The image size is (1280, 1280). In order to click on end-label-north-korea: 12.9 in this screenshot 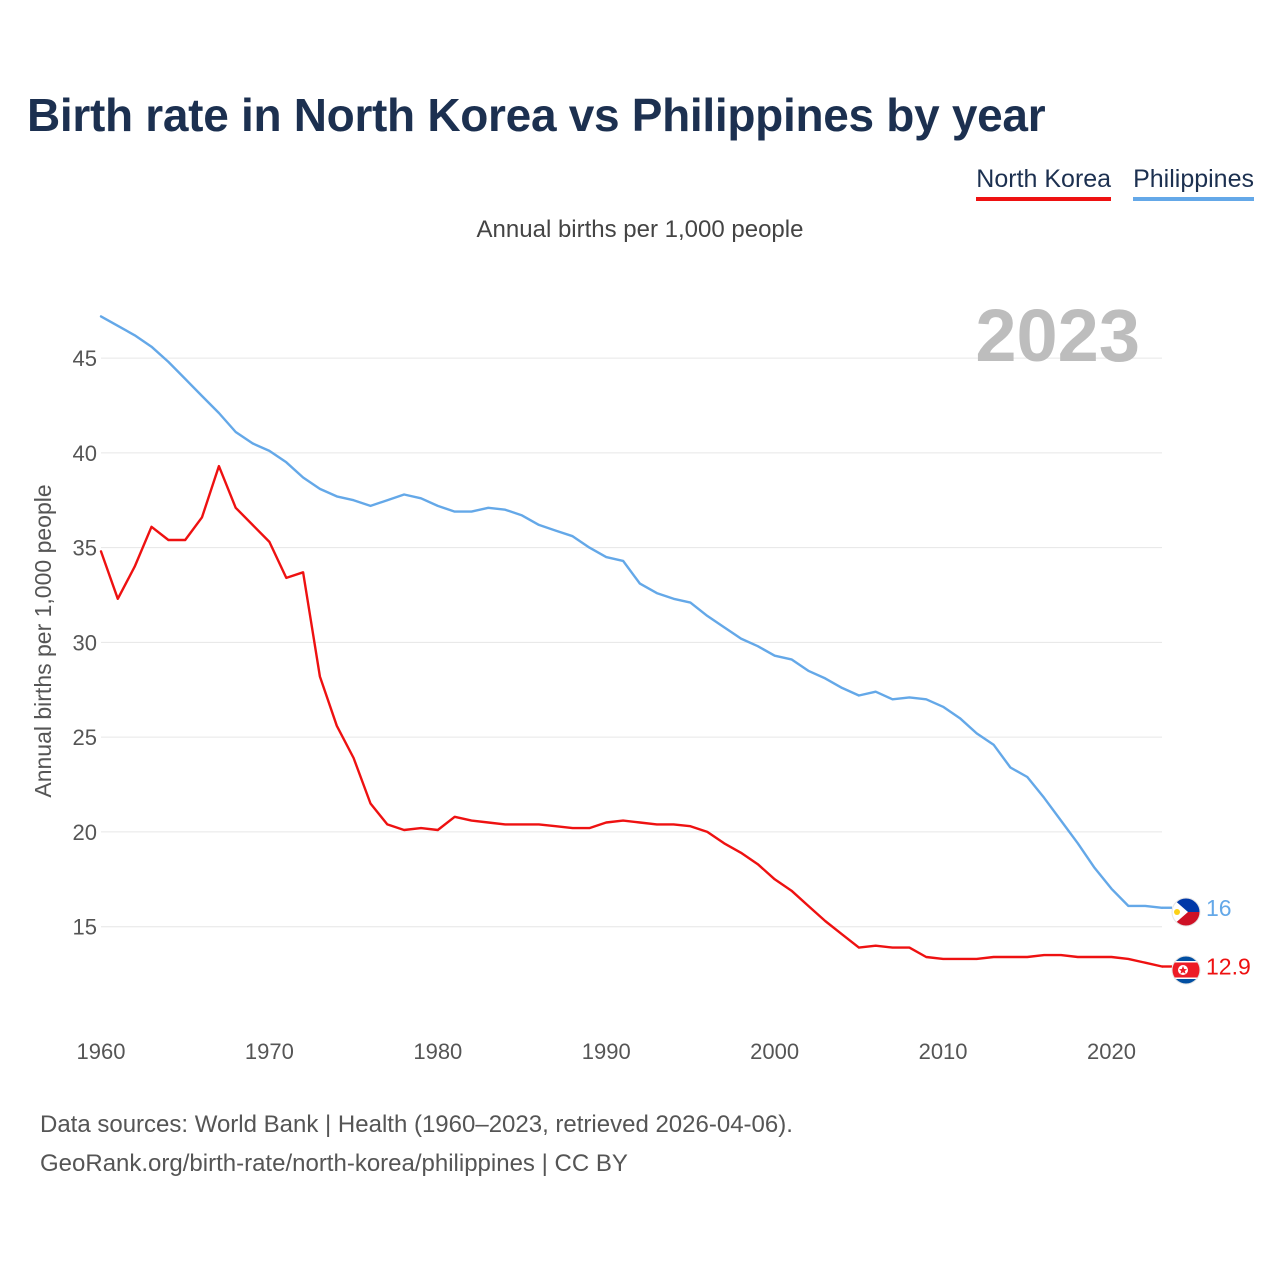, I will do `click(1228, 967)`.